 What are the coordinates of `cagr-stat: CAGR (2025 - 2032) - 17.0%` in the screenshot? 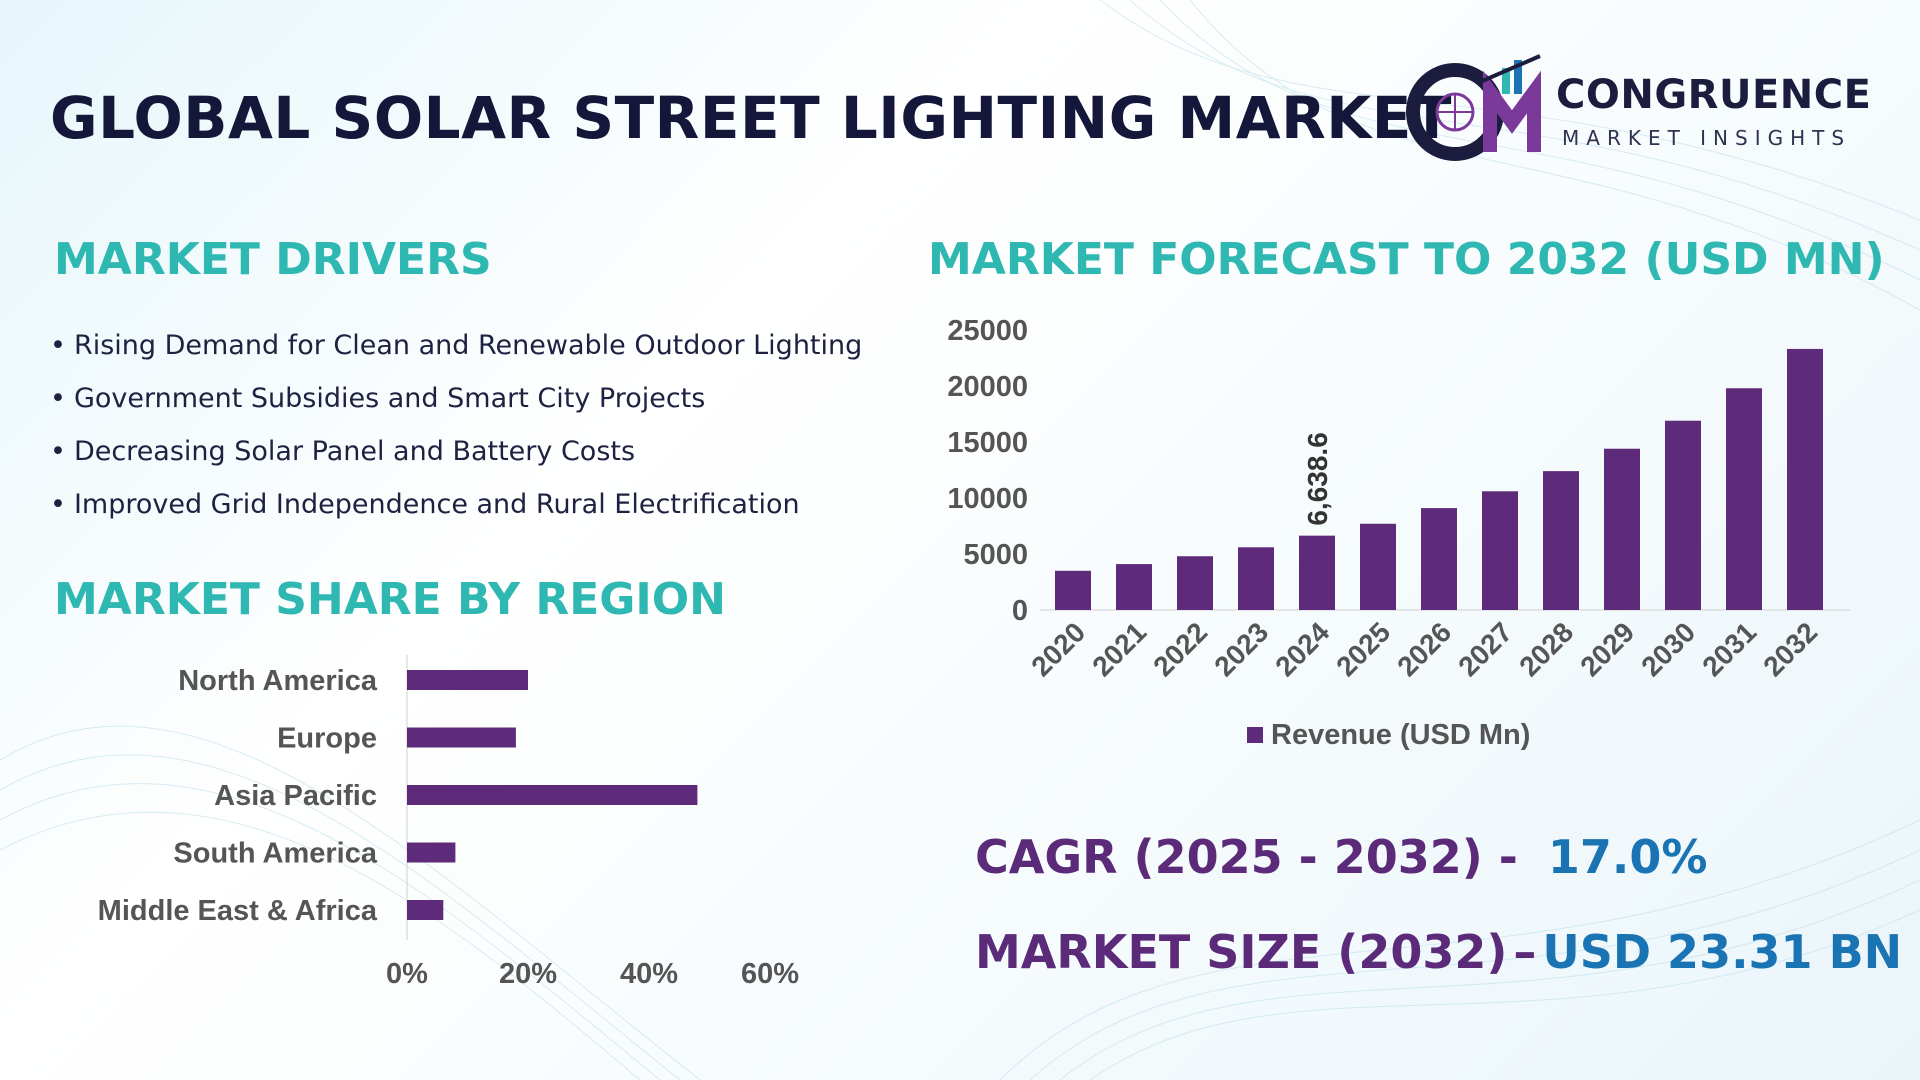 It's located at (1341, 857).